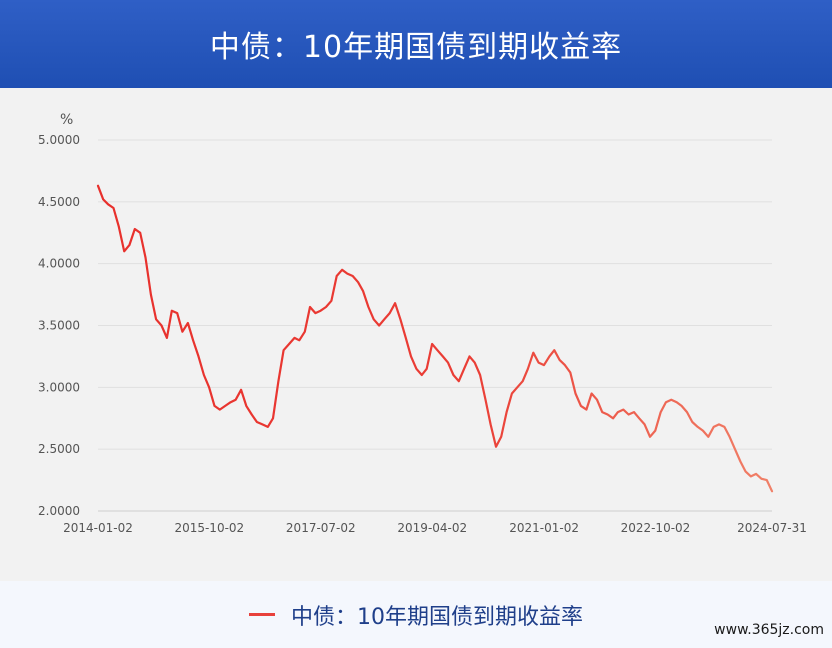  Describe the element at coordinates (66, 120) in the screenshot. I see `y-axis-unit: %` at that location.